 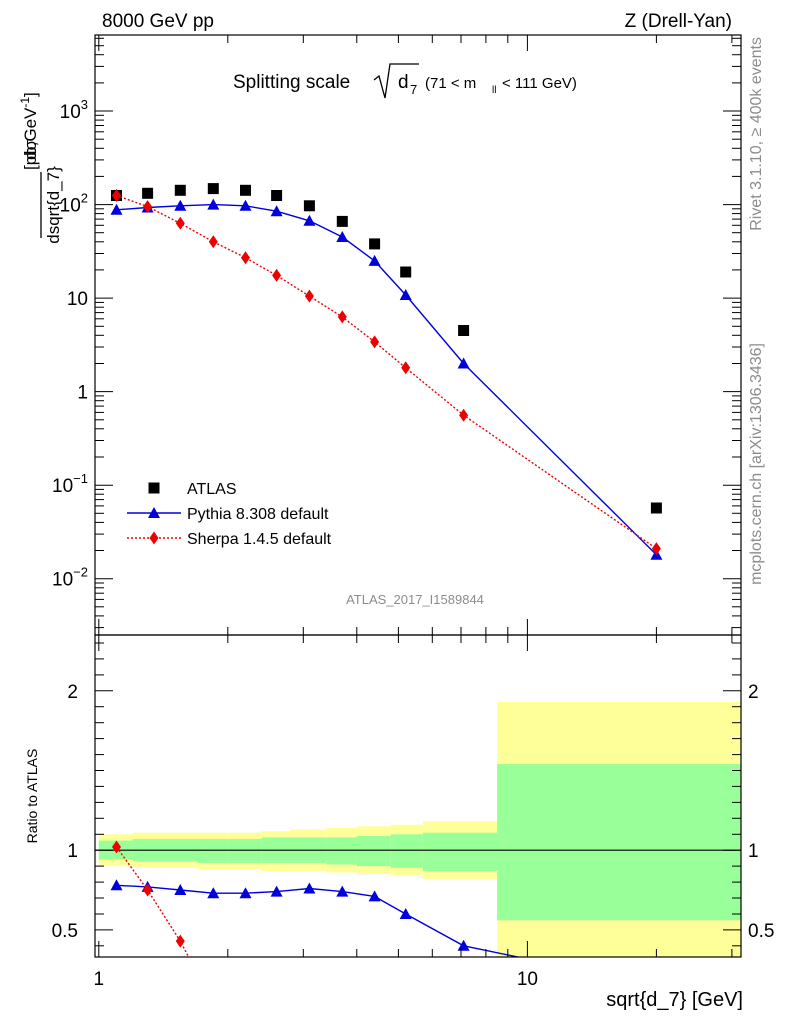 I want to click on sqrt-symbol, so click(x=396, y=81).